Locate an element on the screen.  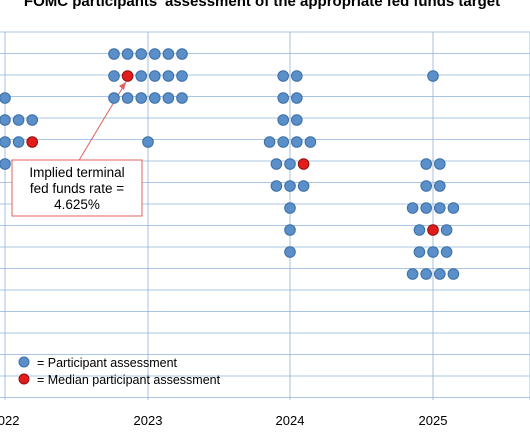
x-tick-label-2024: 2024 is located at coordinates (290, 420).